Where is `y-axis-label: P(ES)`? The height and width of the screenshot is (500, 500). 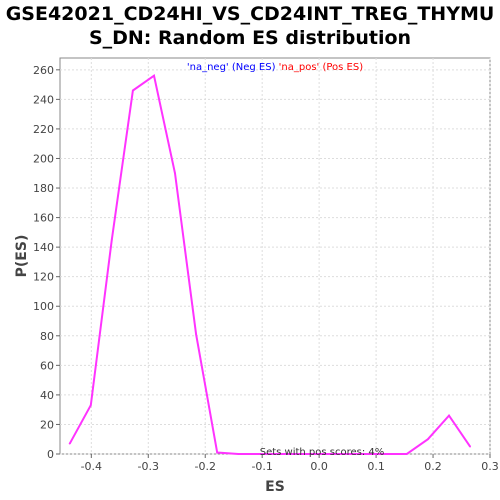
y-axis-label: P(ES) is located at coordinates (22, 256).